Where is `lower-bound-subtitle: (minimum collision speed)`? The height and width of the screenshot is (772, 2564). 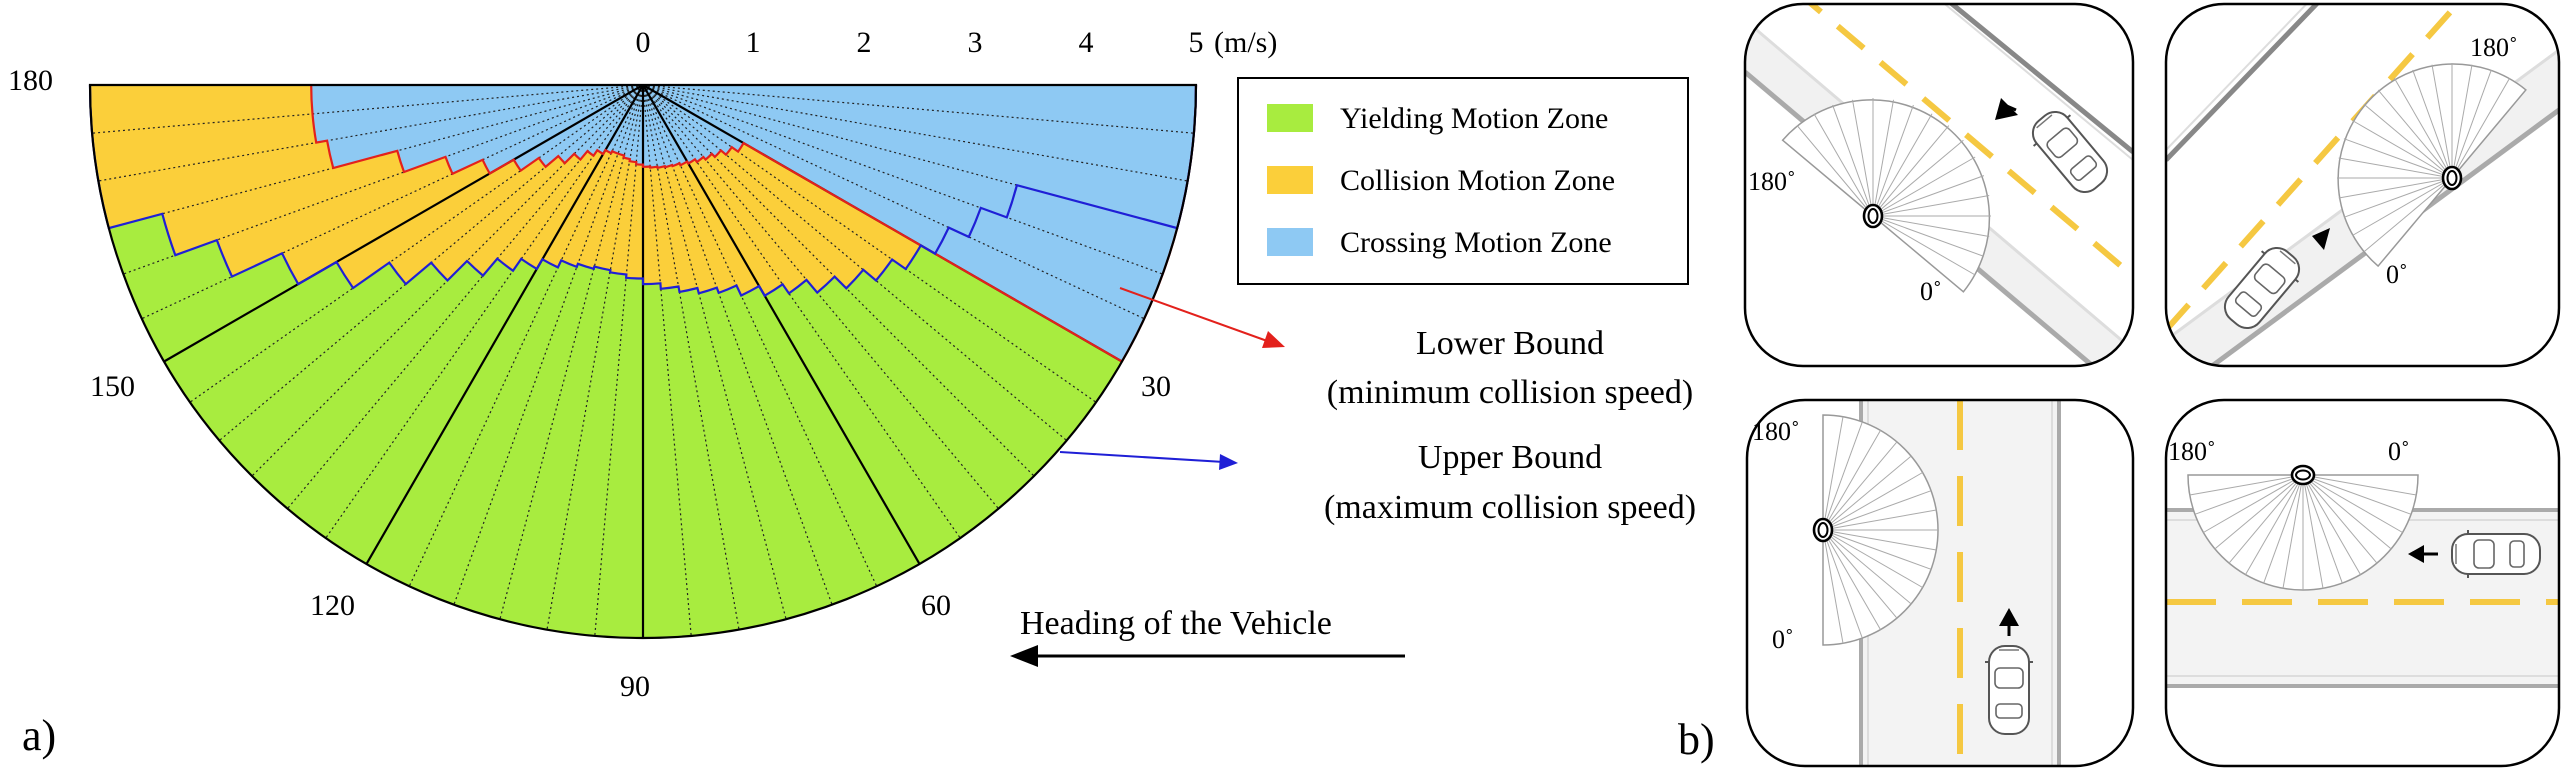
lower-bound-subtitle: (minimum collision speed) is located at coordinates (1510, 392).